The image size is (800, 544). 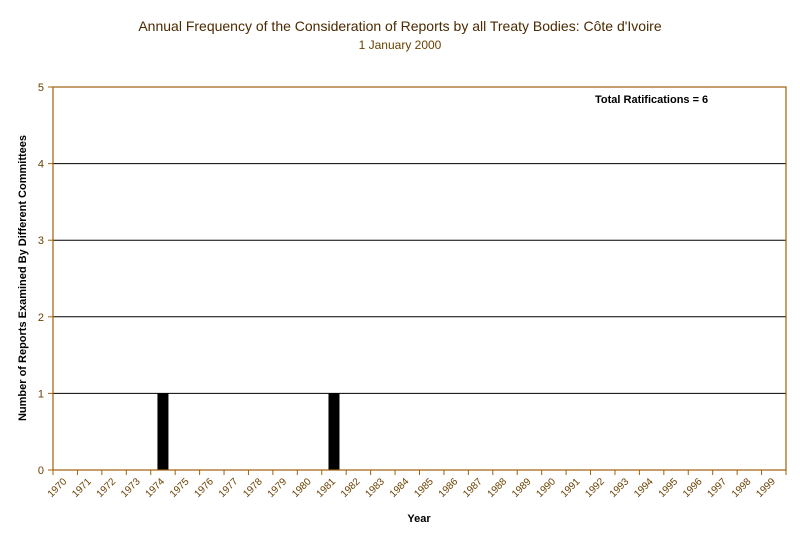 What do you see at coordinates (131, 488) in the screenshot?
I see `x-tick-label-1973: 1973` at bounding box center [131, 488].